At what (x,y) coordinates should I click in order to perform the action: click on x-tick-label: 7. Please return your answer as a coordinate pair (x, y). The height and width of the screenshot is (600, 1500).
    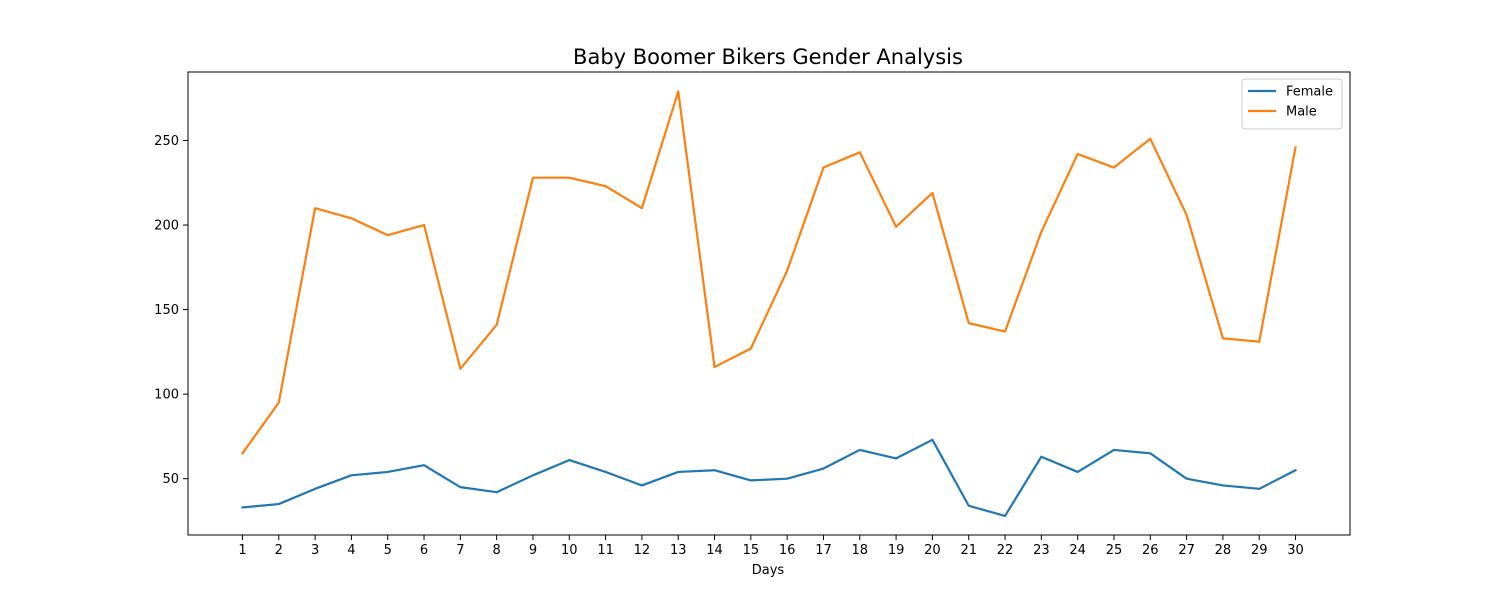
    Looking at the image, I should click on (460, 550).